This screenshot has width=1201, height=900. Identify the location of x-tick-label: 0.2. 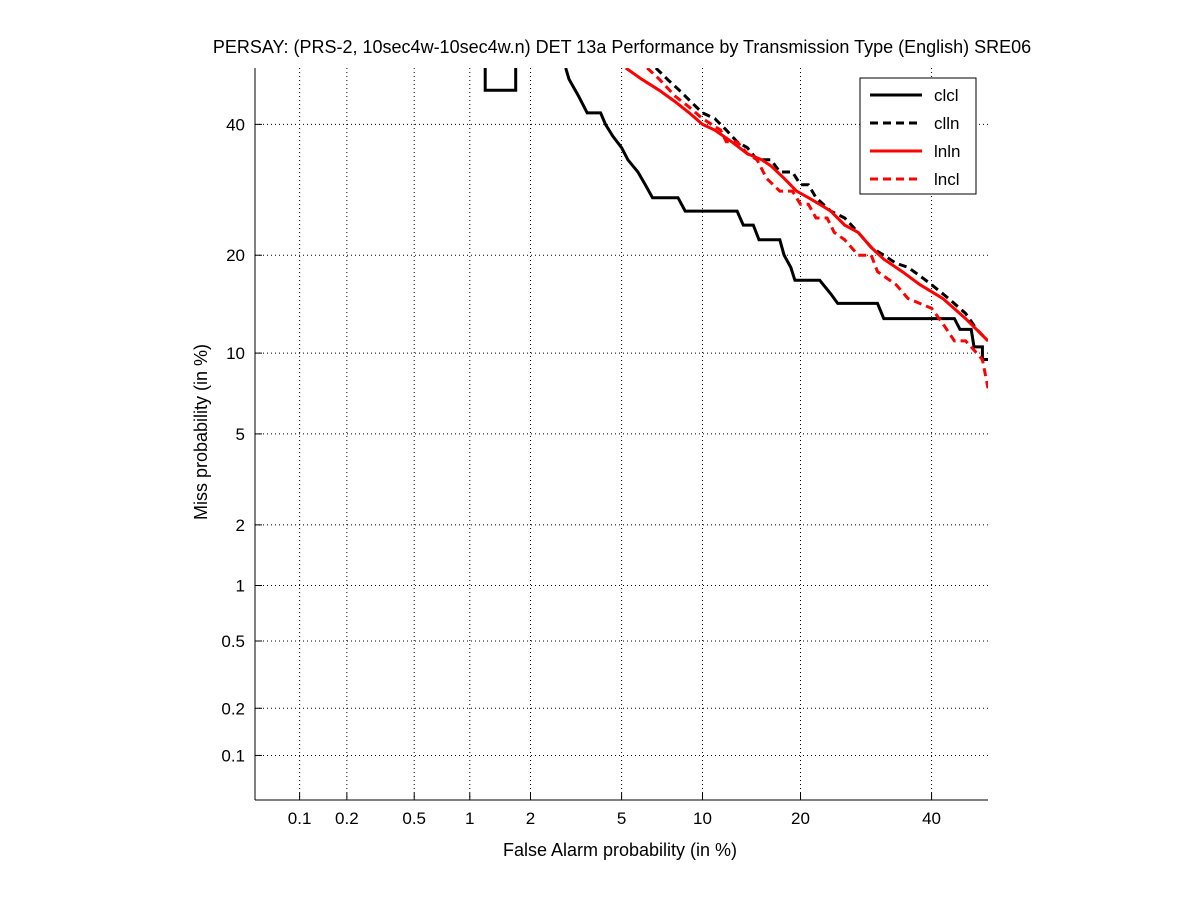
(347, 818).